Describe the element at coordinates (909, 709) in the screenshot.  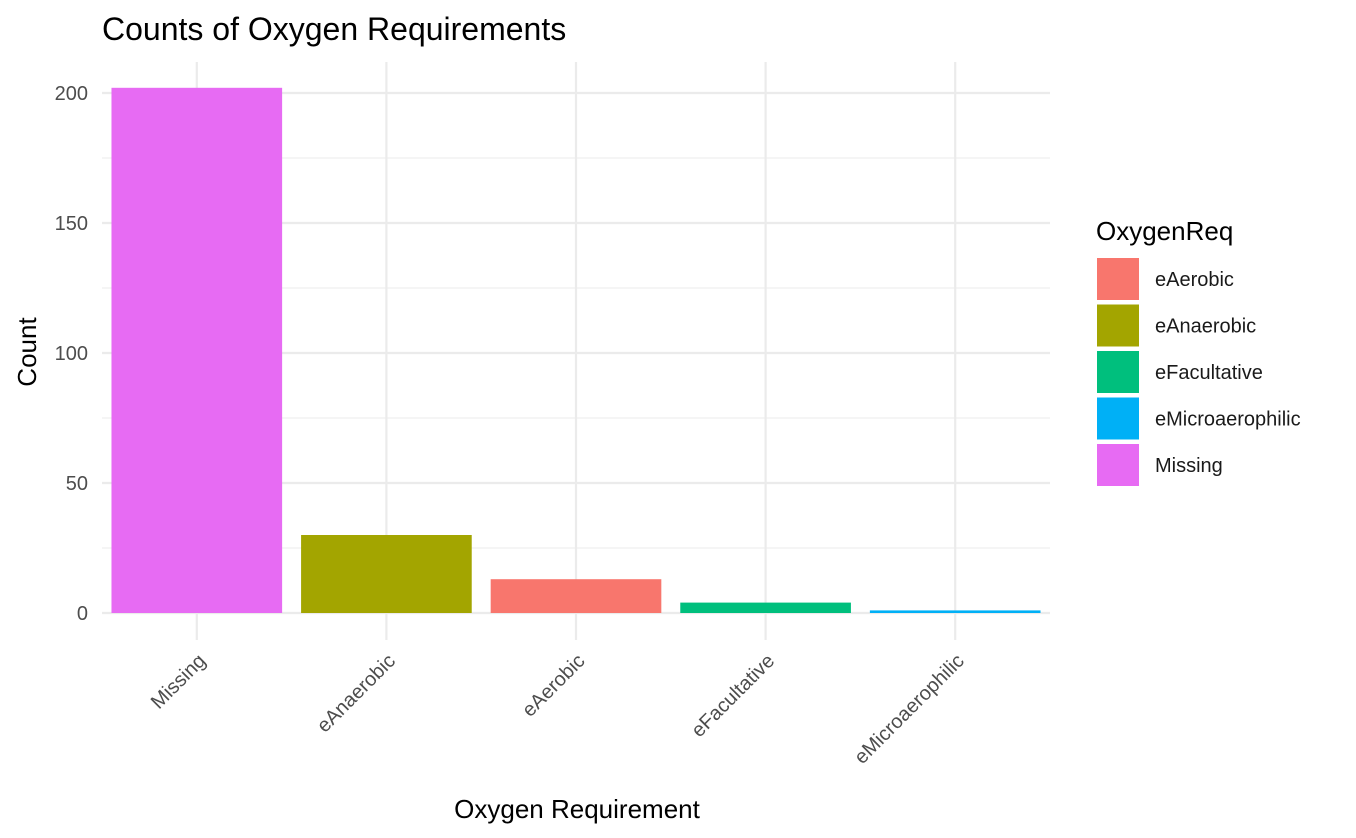
I see `x-tick-label: eMicroaerophilic` at that location.